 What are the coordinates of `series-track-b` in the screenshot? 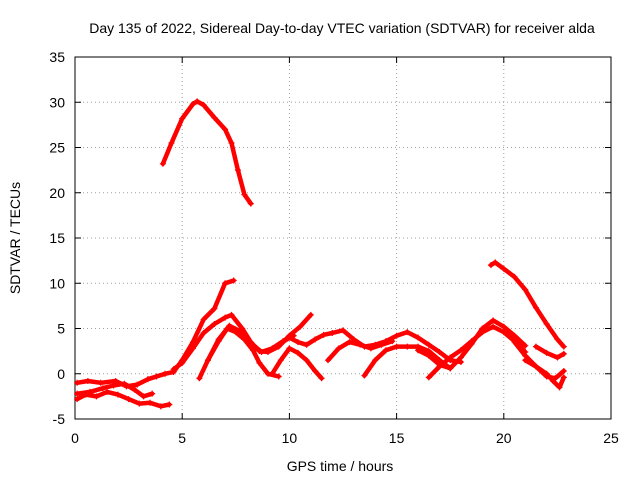 It's located at (527, 304).